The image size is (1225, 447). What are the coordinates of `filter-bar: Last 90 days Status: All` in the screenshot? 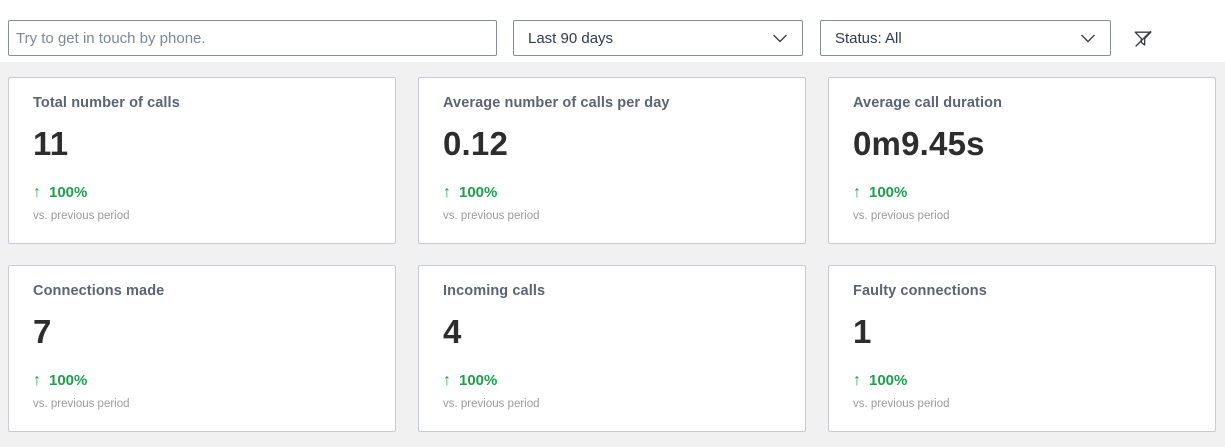 It's located at (612, 31).